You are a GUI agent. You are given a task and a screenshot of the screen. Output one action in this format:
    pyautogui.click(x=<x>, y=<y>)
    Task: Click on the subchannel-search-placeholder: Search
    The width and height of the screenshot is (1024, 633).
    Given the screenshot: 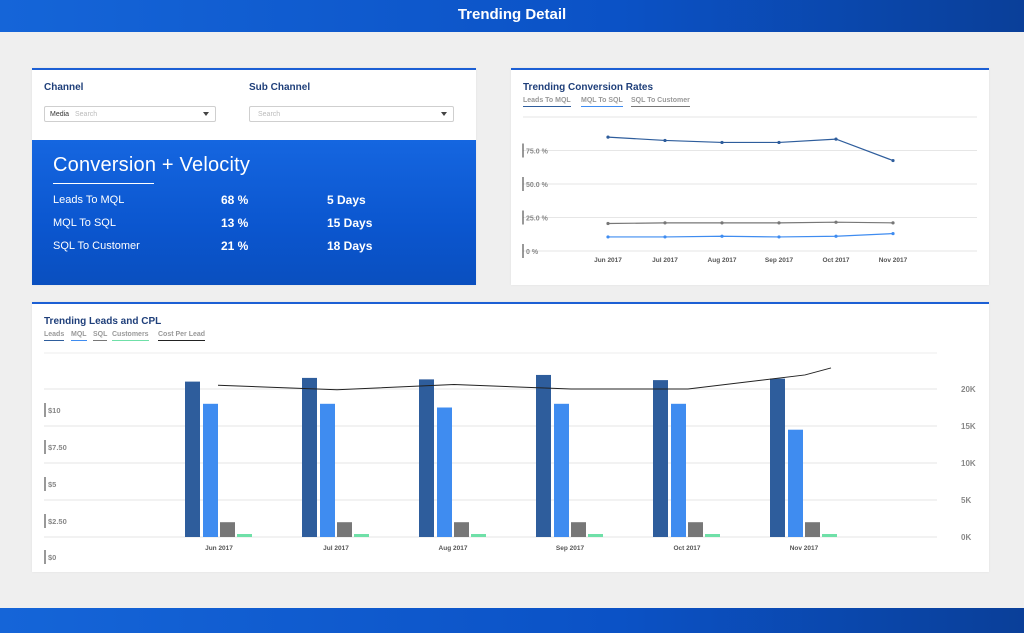 What is the action you would take?
    pyautogui.click(x=269, y=114)
    